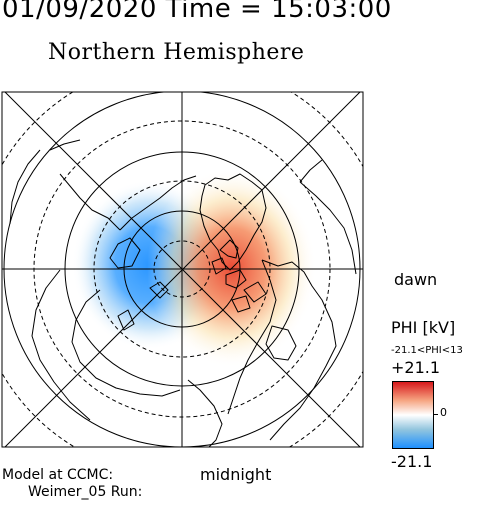  Describe the element at coordinates (128, 202) in the screenshot. I see `coastline-europe` at that location.